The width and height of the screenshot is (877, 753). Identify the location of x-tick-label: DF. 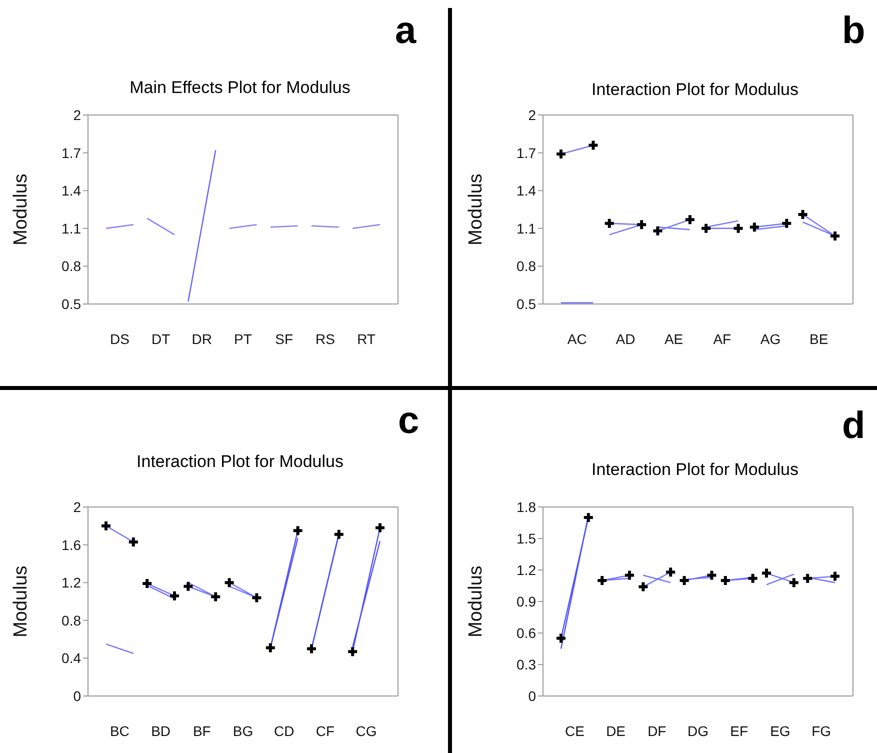
(657, 730).